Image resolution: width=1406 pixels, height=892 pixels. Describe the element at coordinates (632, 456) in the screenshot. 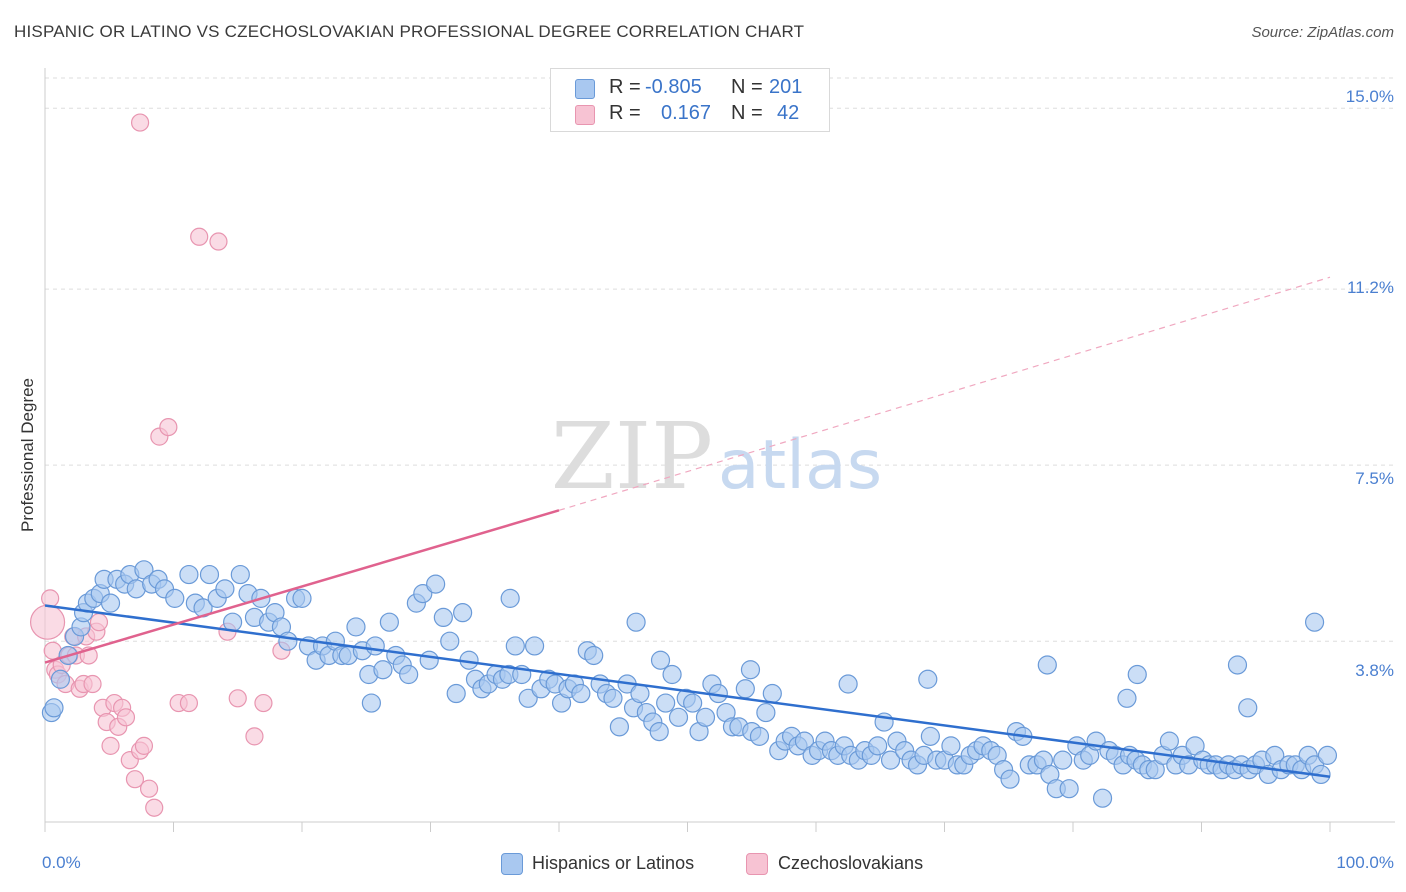

I see `watermark-zip: ZIP` at that location.